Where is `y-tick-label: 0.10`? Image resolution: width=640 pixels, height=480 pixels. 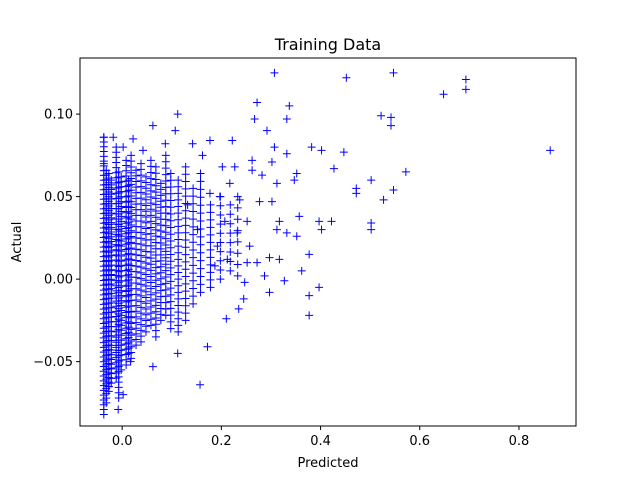
y-tick-label: 0.10 is located at coordinates (58, 115).